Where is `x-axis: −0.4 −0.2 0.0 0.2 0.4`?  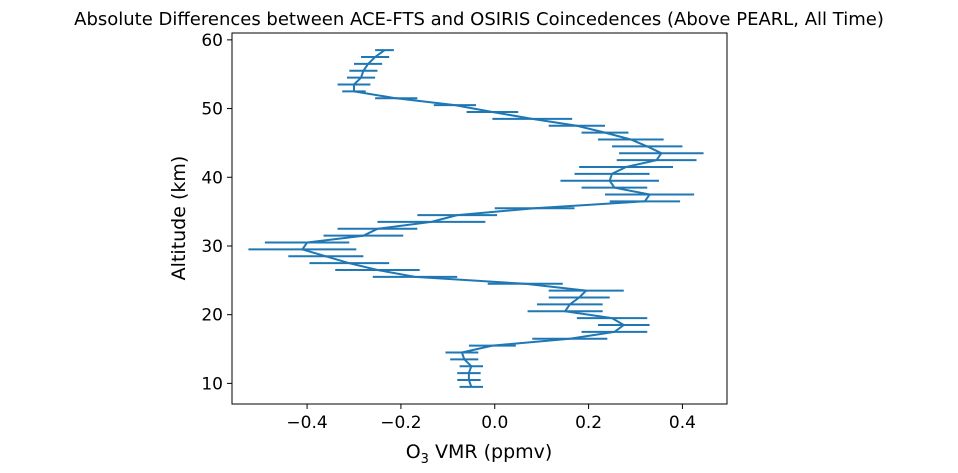 x-axis: −0.4 −0.2 0.0 0.2 0.4 is located at coordinates (491, 418).